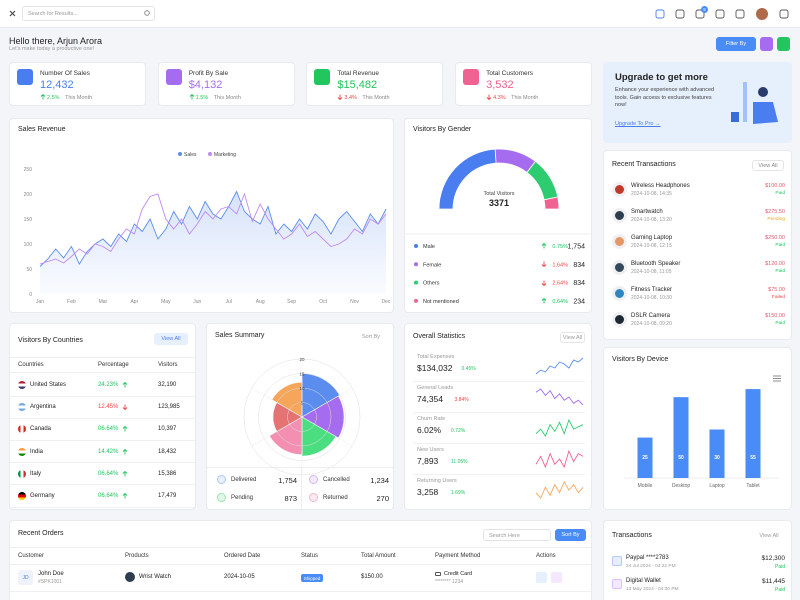  I want to click on r-tick-label: 10, so click(302, 388).